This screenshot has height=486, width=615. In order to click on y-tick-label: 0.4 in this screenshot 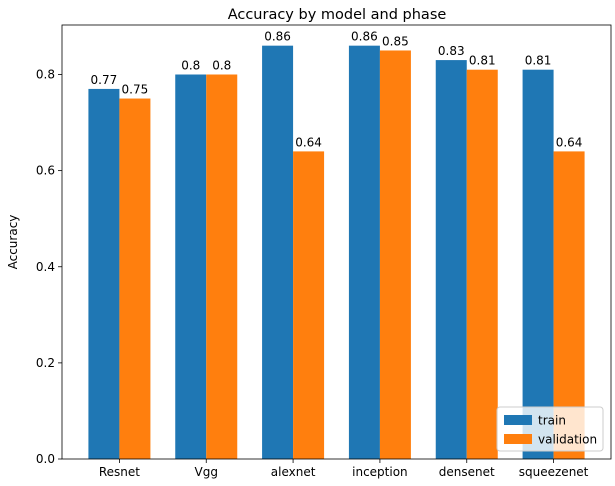, I will do `click(45, 267)`.